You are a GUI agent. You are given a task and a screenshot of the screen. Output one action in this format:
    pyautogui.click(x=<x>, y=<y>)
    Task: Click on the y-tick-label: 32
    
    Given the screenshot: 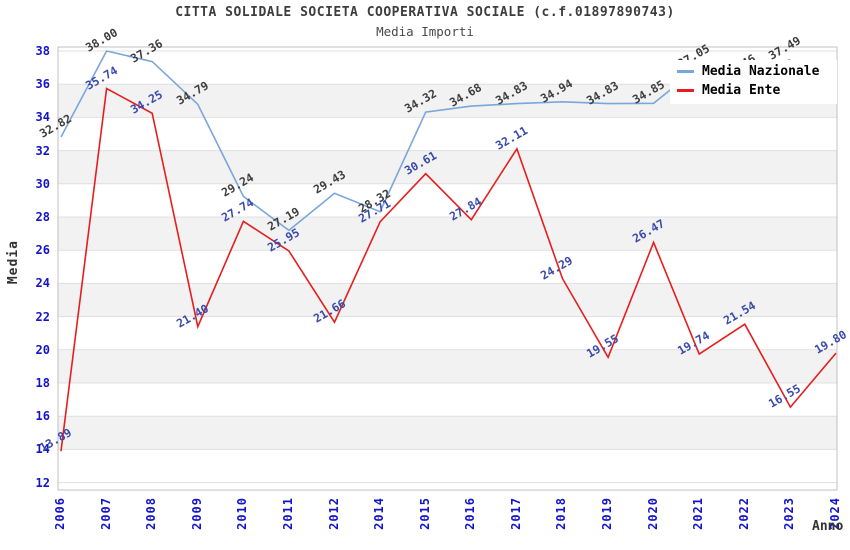 What is the action you would take?
    pyautogui.click(x=42, y=150)
    